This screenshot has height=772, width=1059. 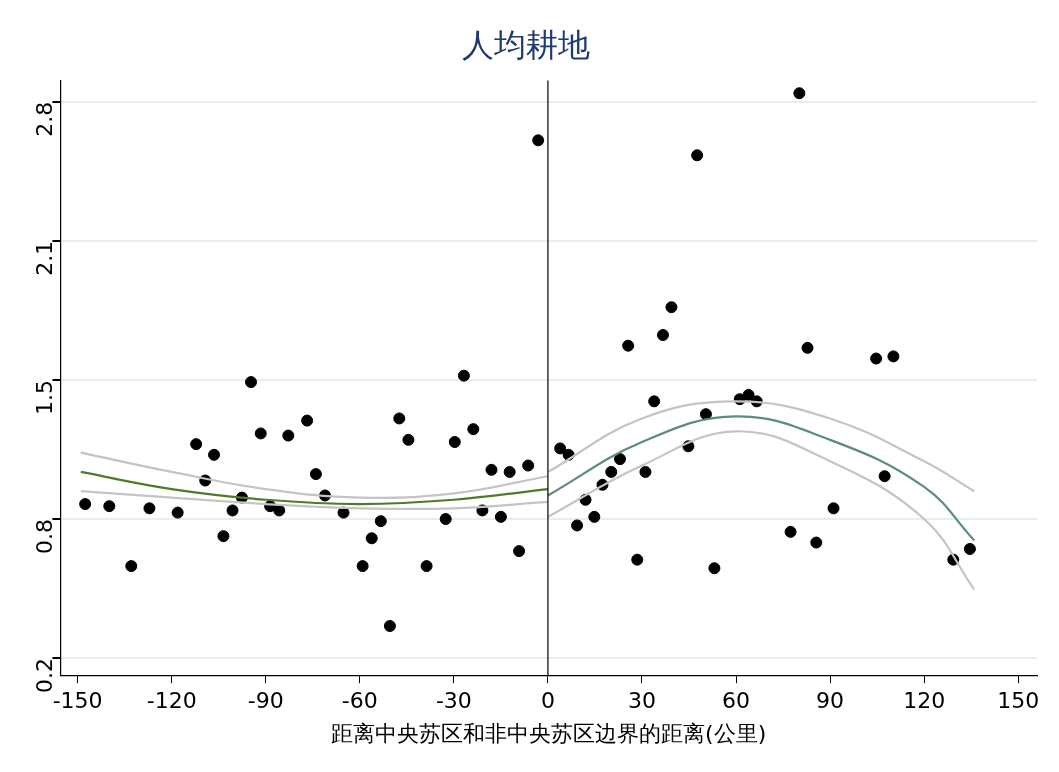 I want to click on x-tick-label: 30, so click(x=641, y=701).